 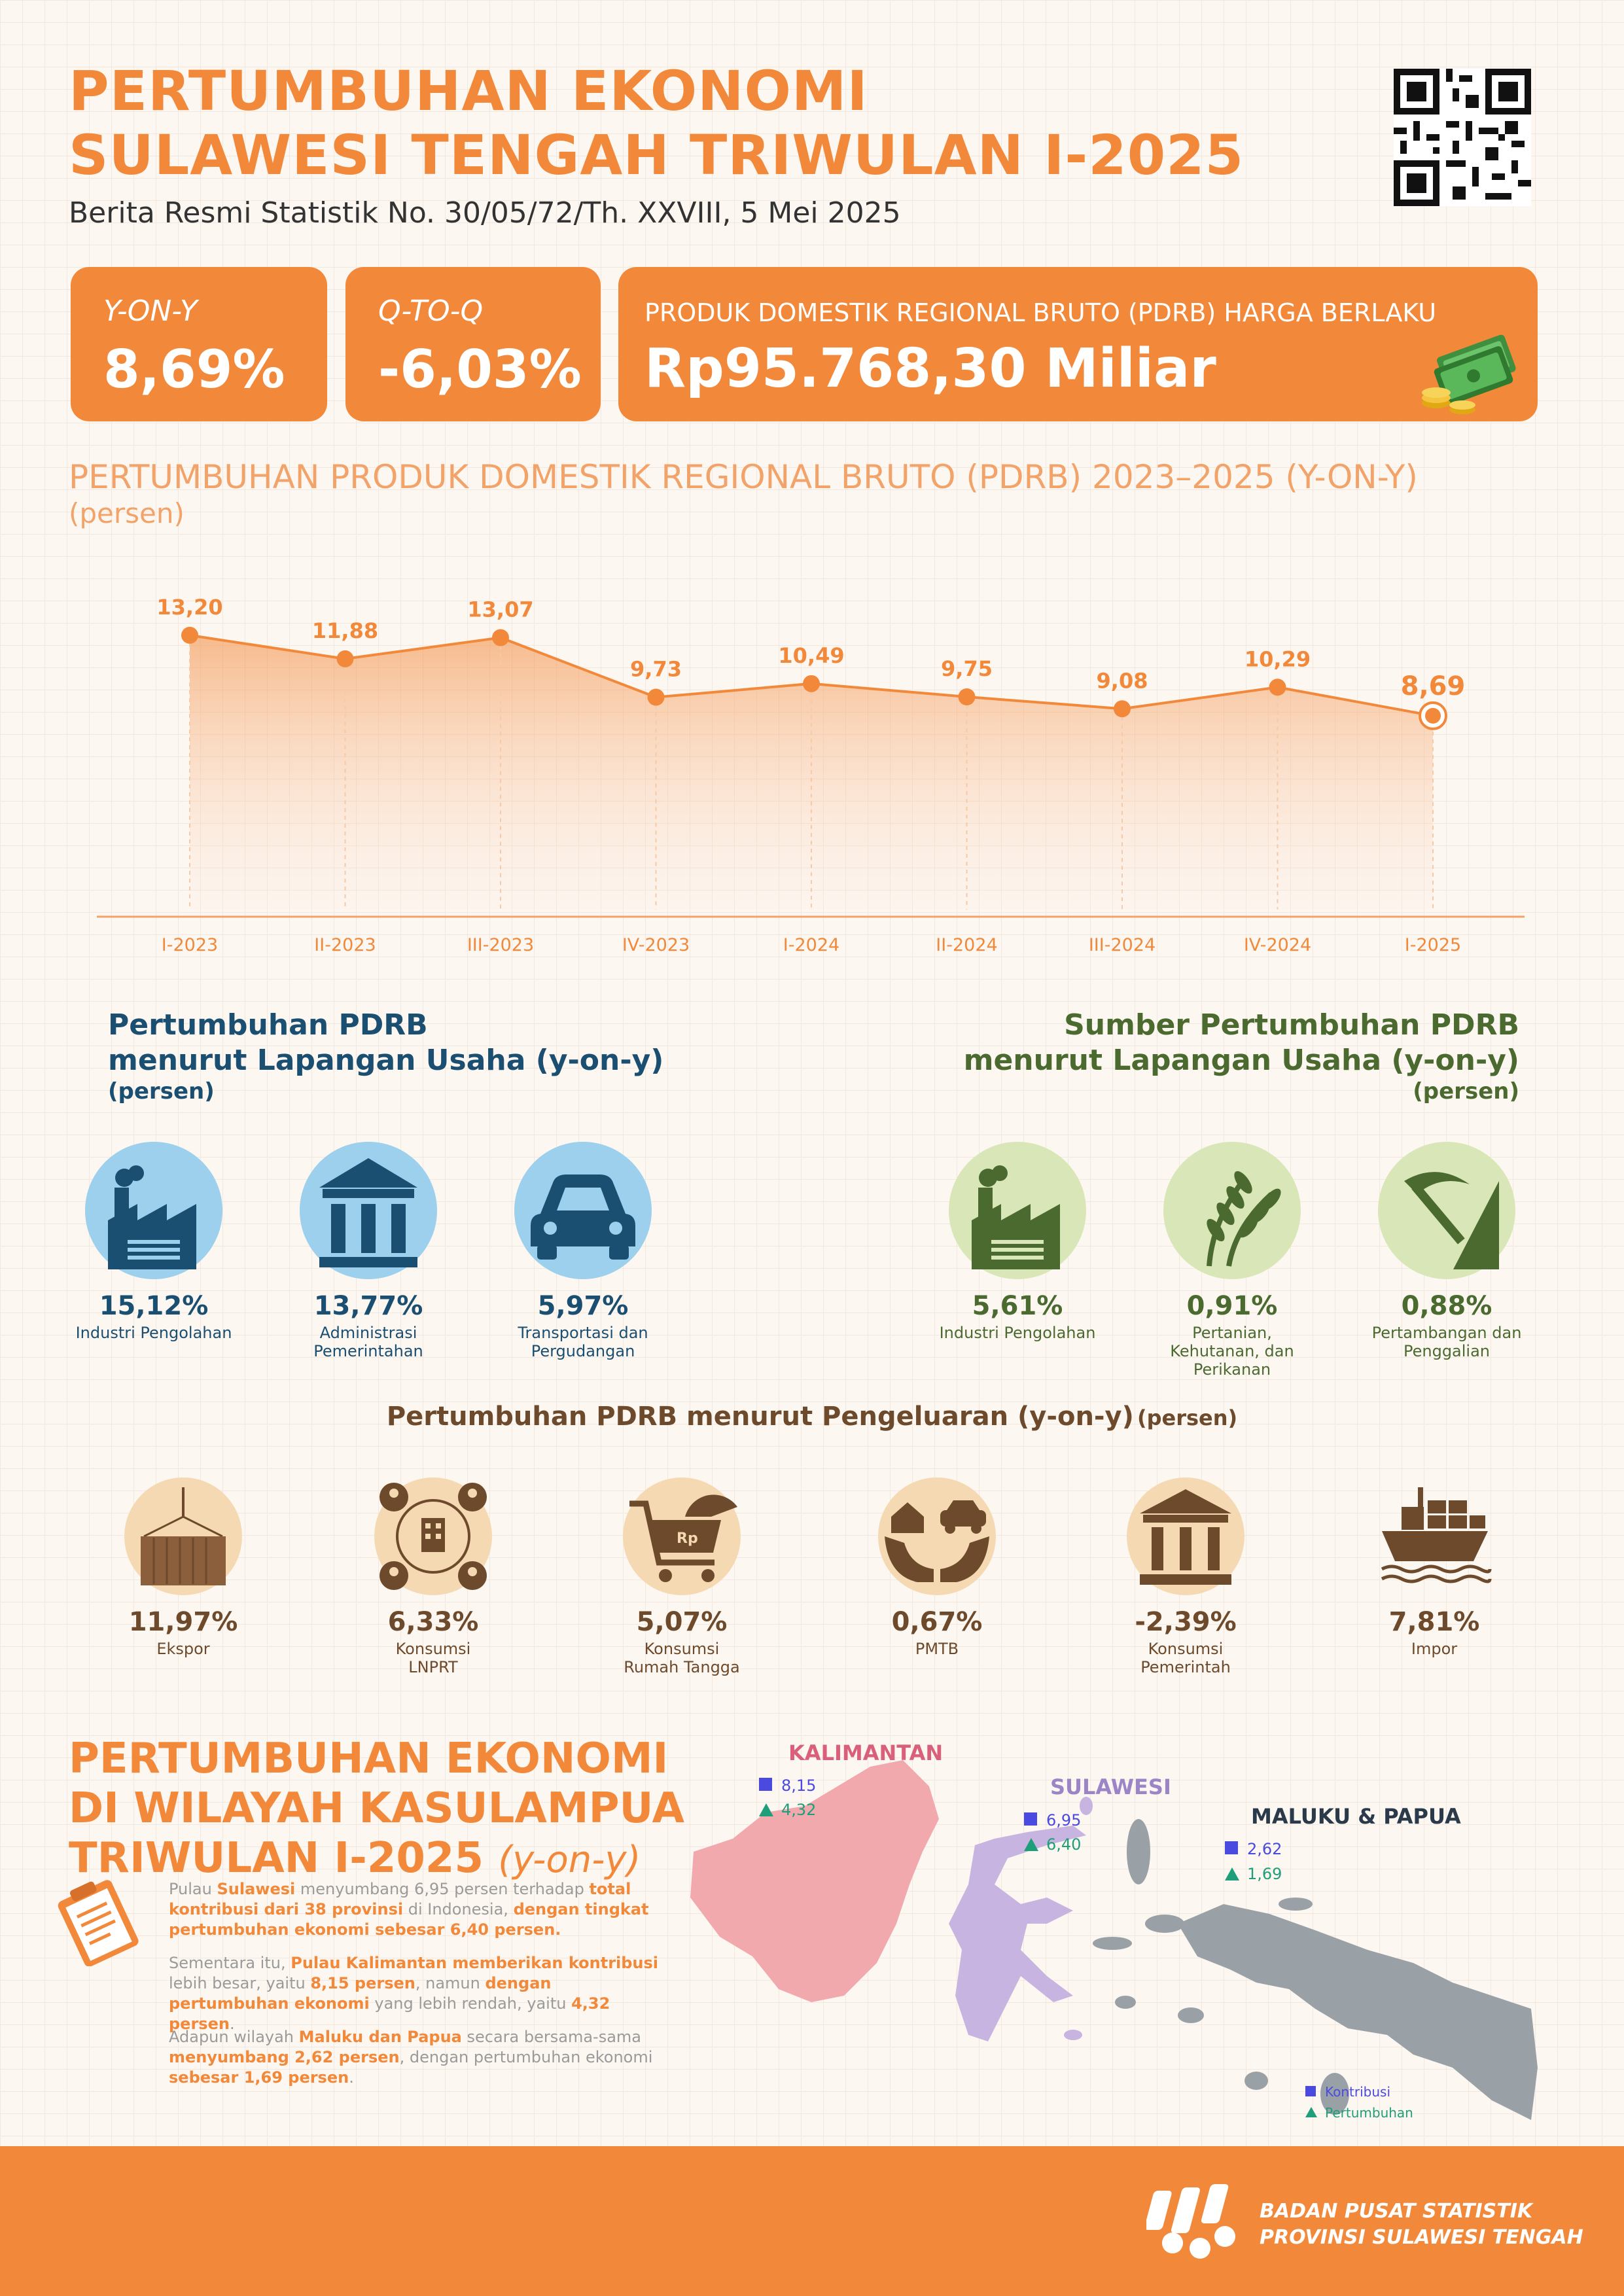 What do you see at coordinates (1421, 2237) in the screenshot?
I see `org-line-2: PROVINSI SULAWESI TENGAH` at bounding box center [1421, 2237].